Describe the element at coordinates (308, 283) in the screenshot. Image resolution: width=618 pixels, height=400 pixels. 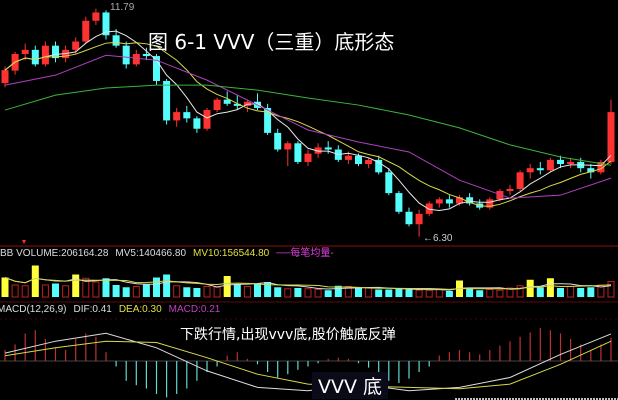
I see `volume-mv10-line` at that location.